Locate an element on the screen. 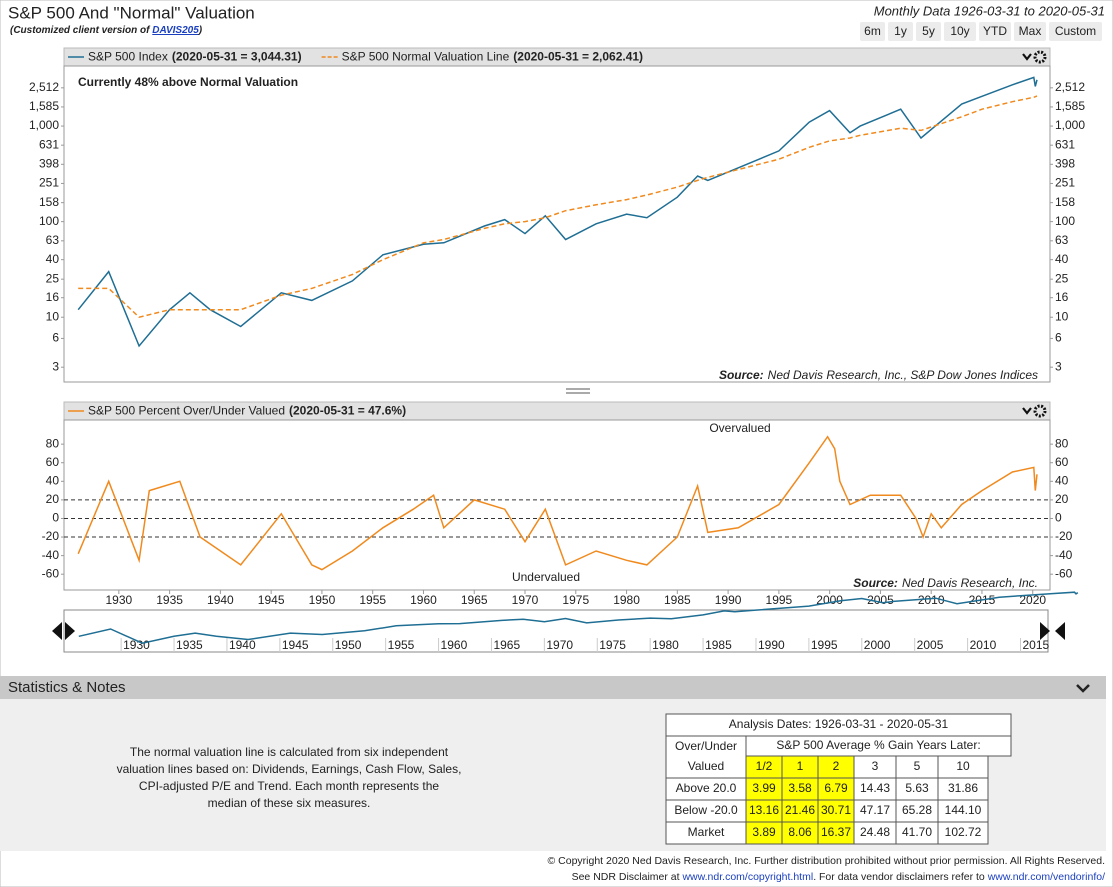 This screenshot has height=887, width=1113. range-button-label: 1y is located at coordinates (900, 31).